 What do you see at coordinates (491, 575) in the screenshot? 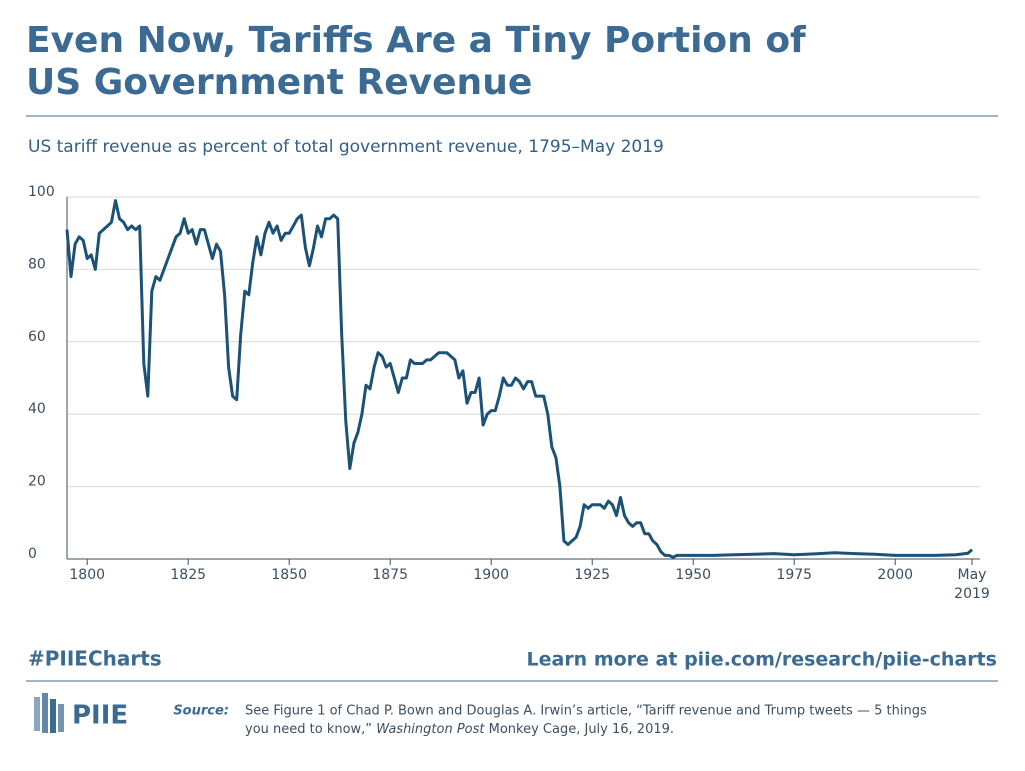
I see `x-tick-label: 1900` at bounding box center [491, 575].